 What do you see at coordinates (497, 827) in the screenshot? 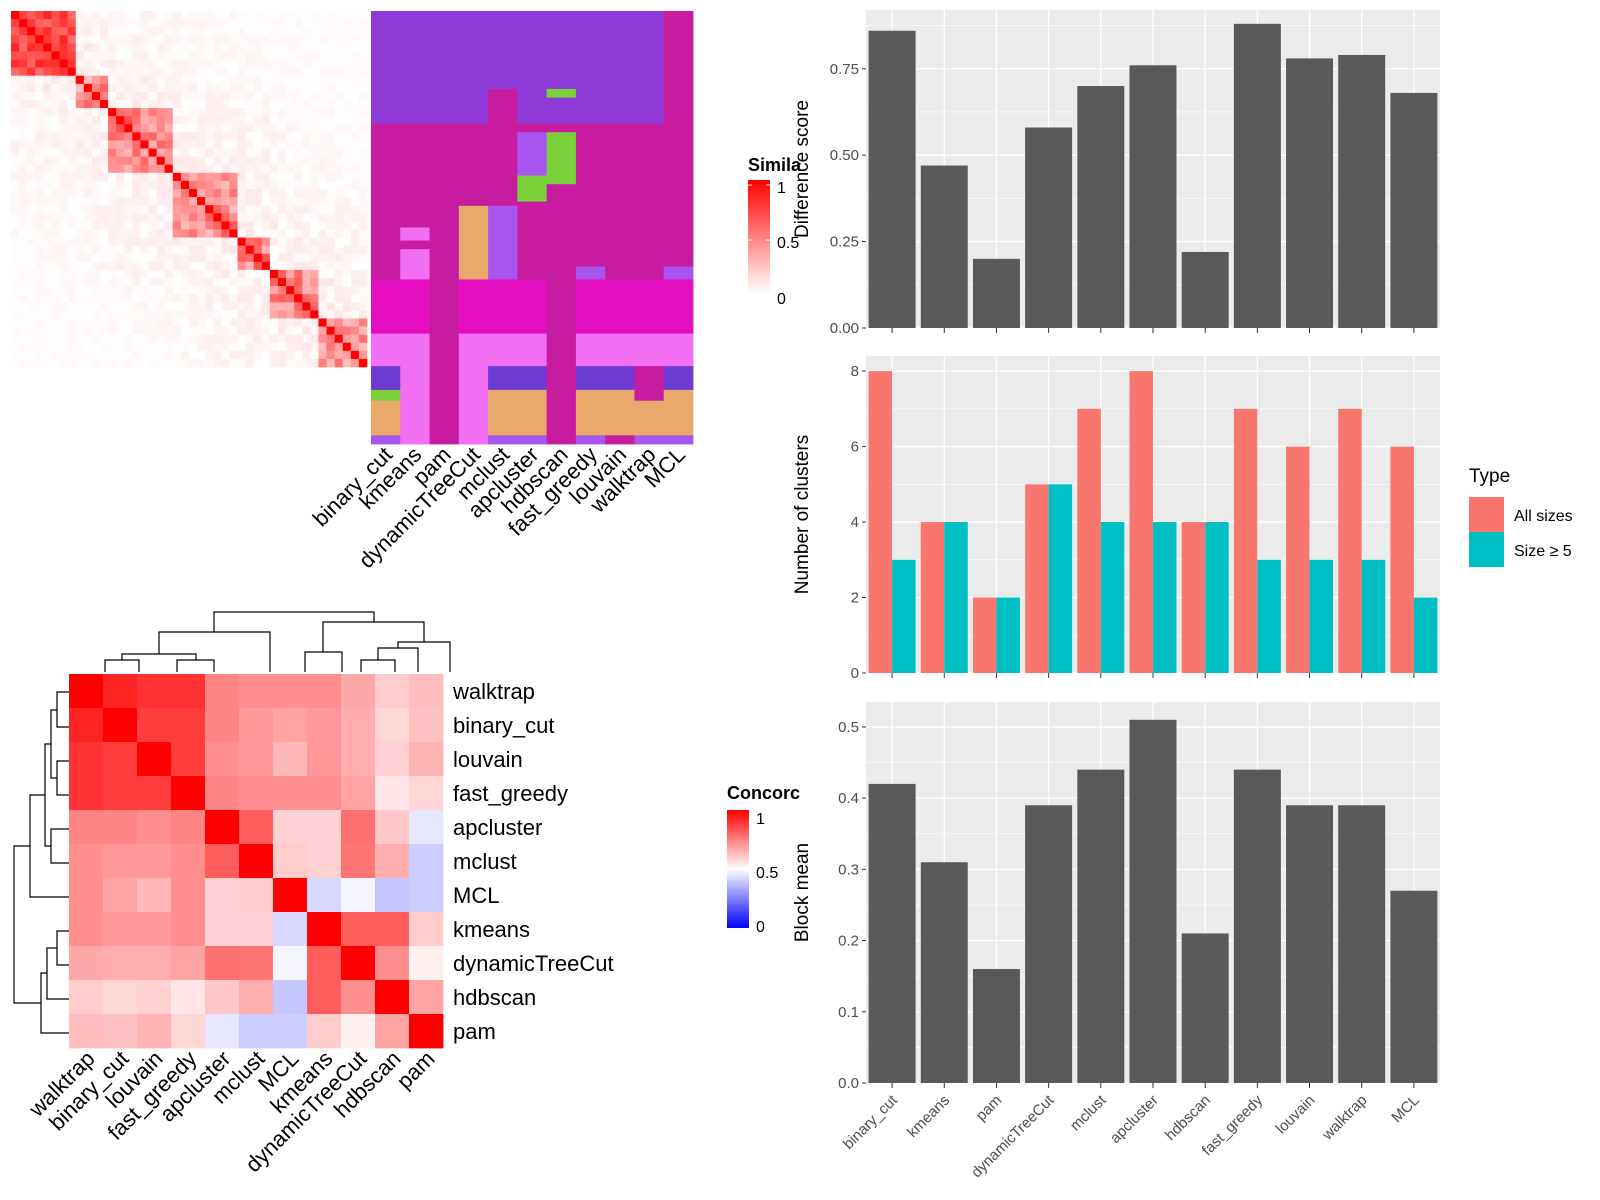
I see `concordance-row-label: apcluster` at bounding box center [497, 827].